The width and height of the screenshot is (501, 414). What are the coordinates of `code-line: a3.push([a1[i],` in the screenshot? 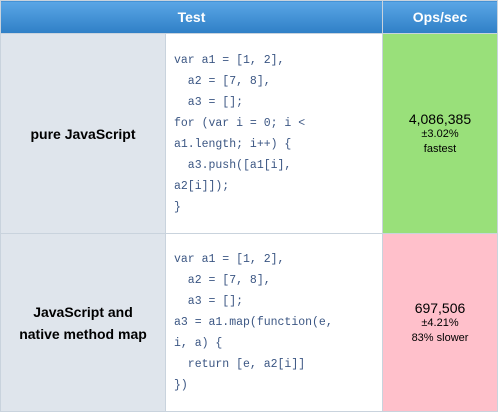 It's located at (233, 165).